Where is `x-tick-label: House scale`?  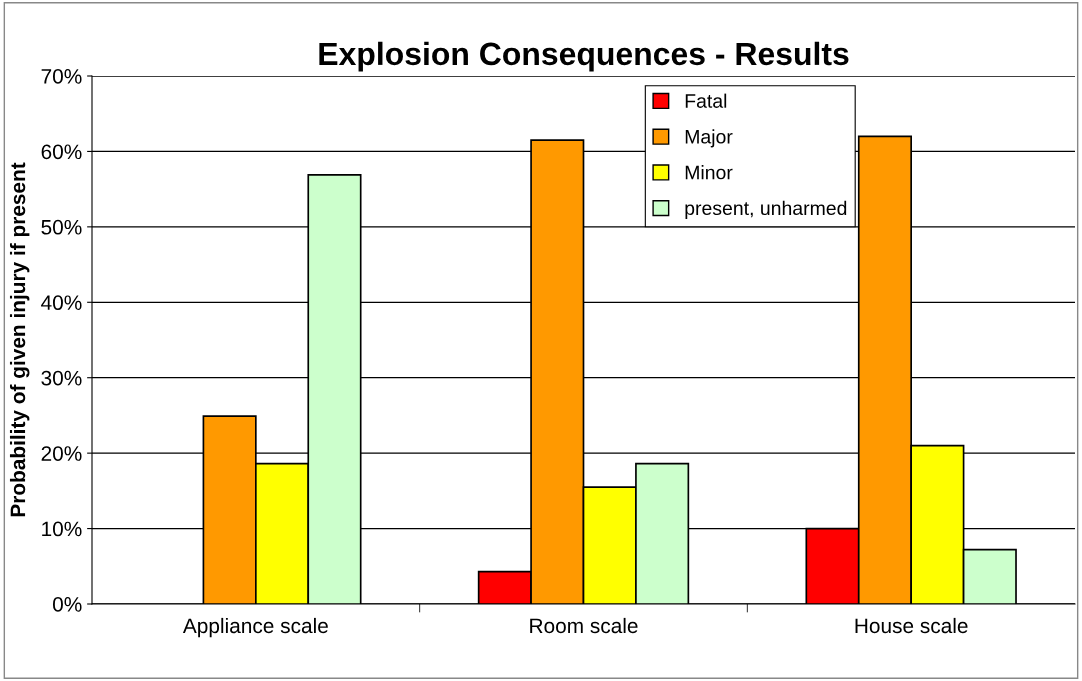 x-tick-label: House scale is located at coordinates (911, 625).